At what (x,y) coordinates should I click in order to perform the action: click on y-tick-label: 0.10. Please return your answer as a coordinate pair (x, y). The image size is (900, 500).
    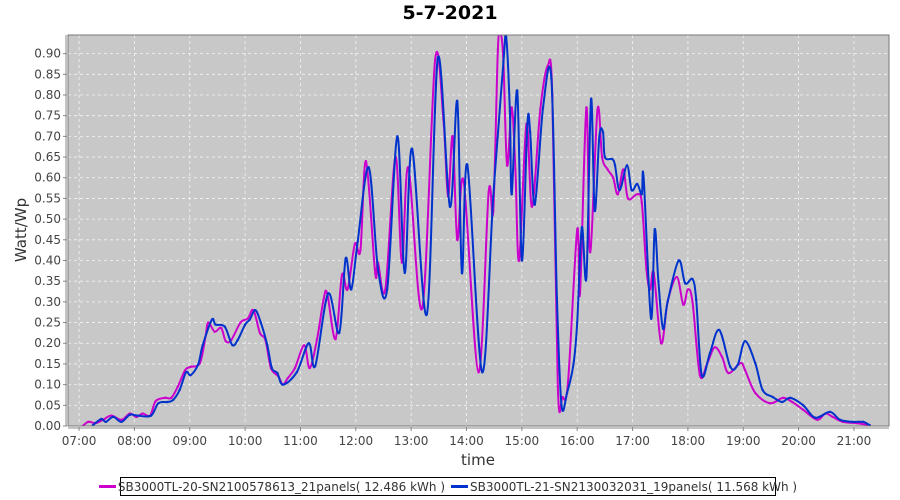
    Looking at the image, I should click on (47, 385).